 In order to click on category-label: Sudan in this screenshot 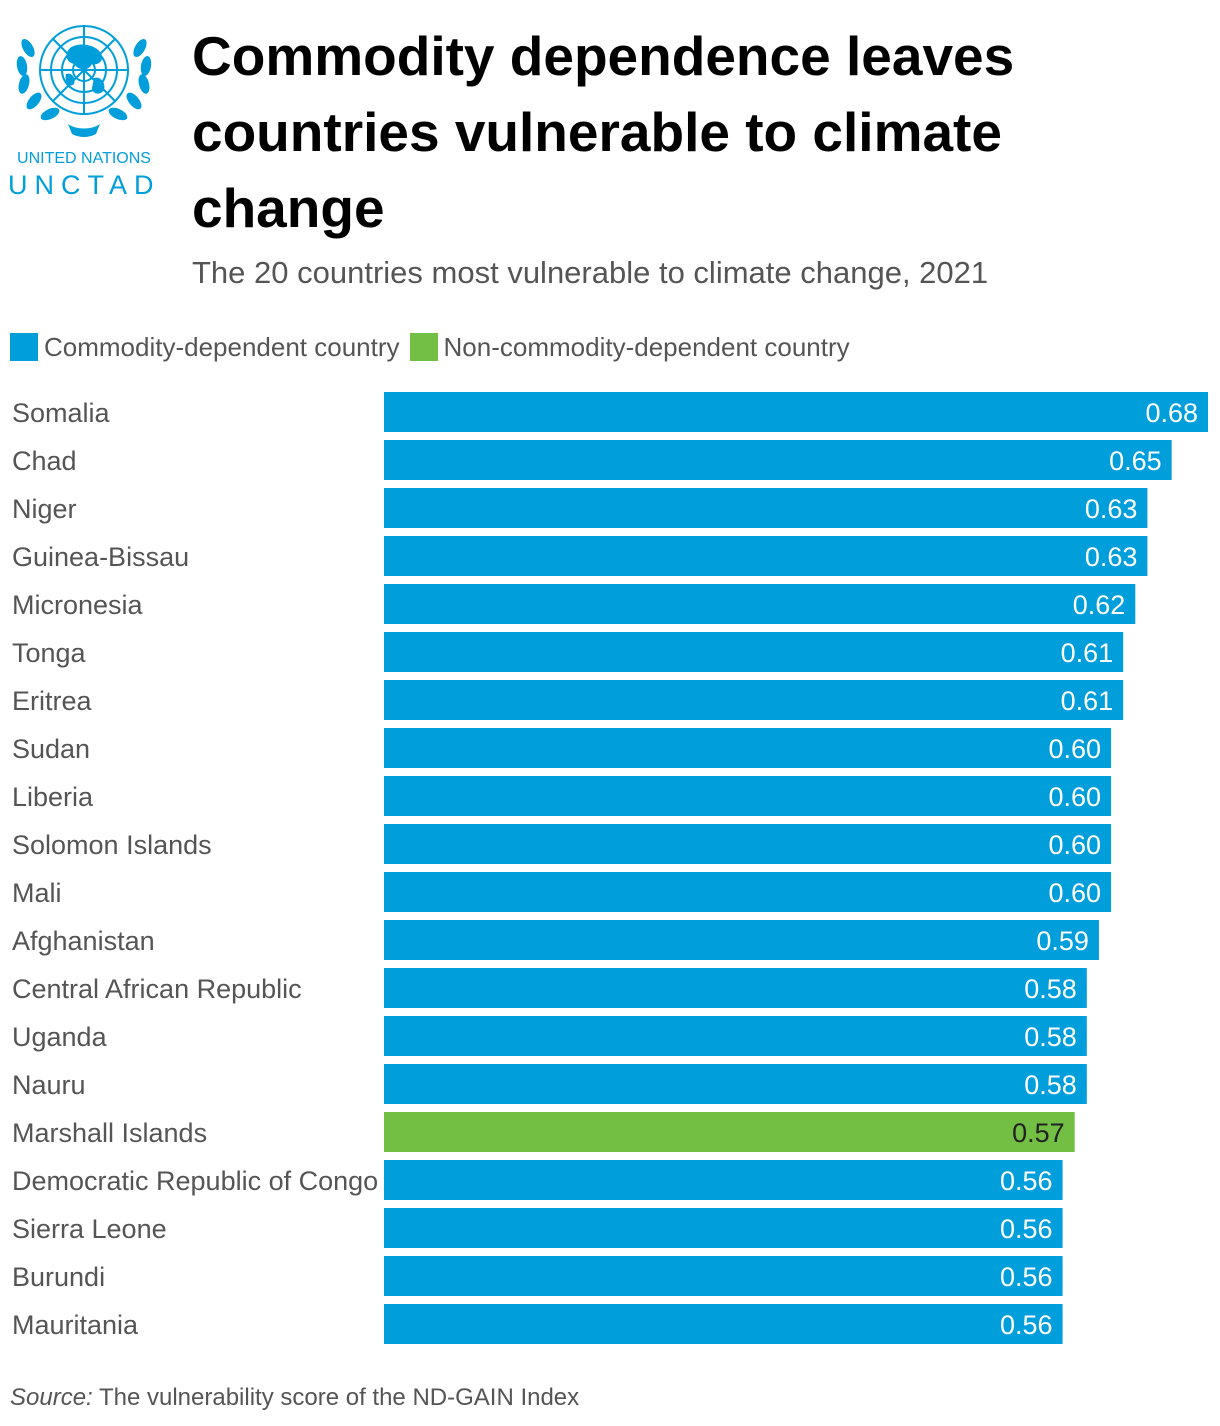, I will do `click(51, 749)`.